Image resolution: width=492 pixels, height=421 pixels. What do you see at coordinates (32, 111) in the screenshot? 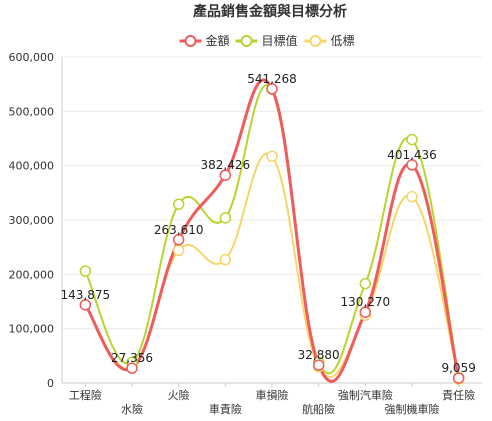
I see `y-tick-label: 500,000` at bounding box center [32, 111].